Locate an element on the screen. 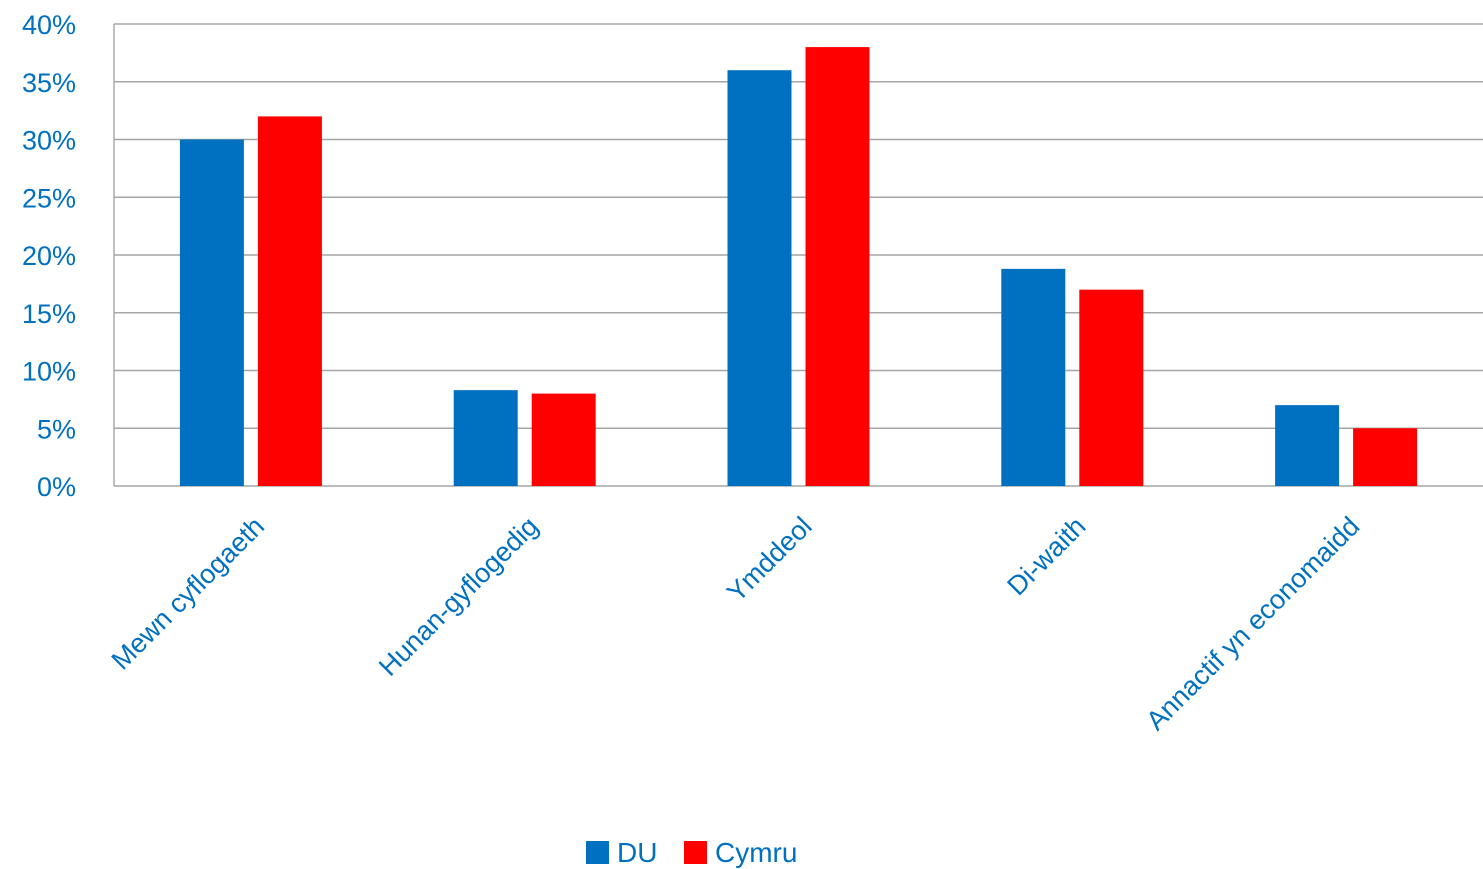 The height and width of the screenshot is (869, 1483). y-tick-label: 5% is located at coordinates (56, 429).